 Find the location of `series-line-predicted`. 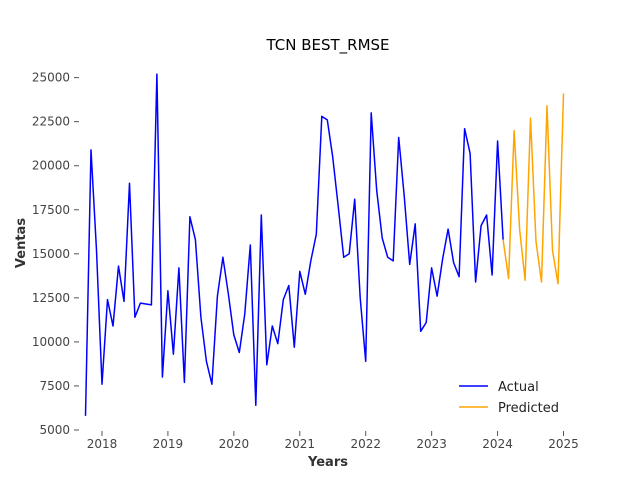

series-line-predicted is located at coordinates (533, 189).